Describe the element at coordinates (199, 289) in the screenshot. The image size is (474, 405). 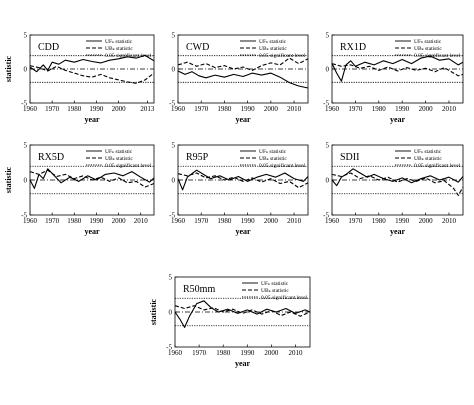
I see `panel-title: R50mm` at that location.